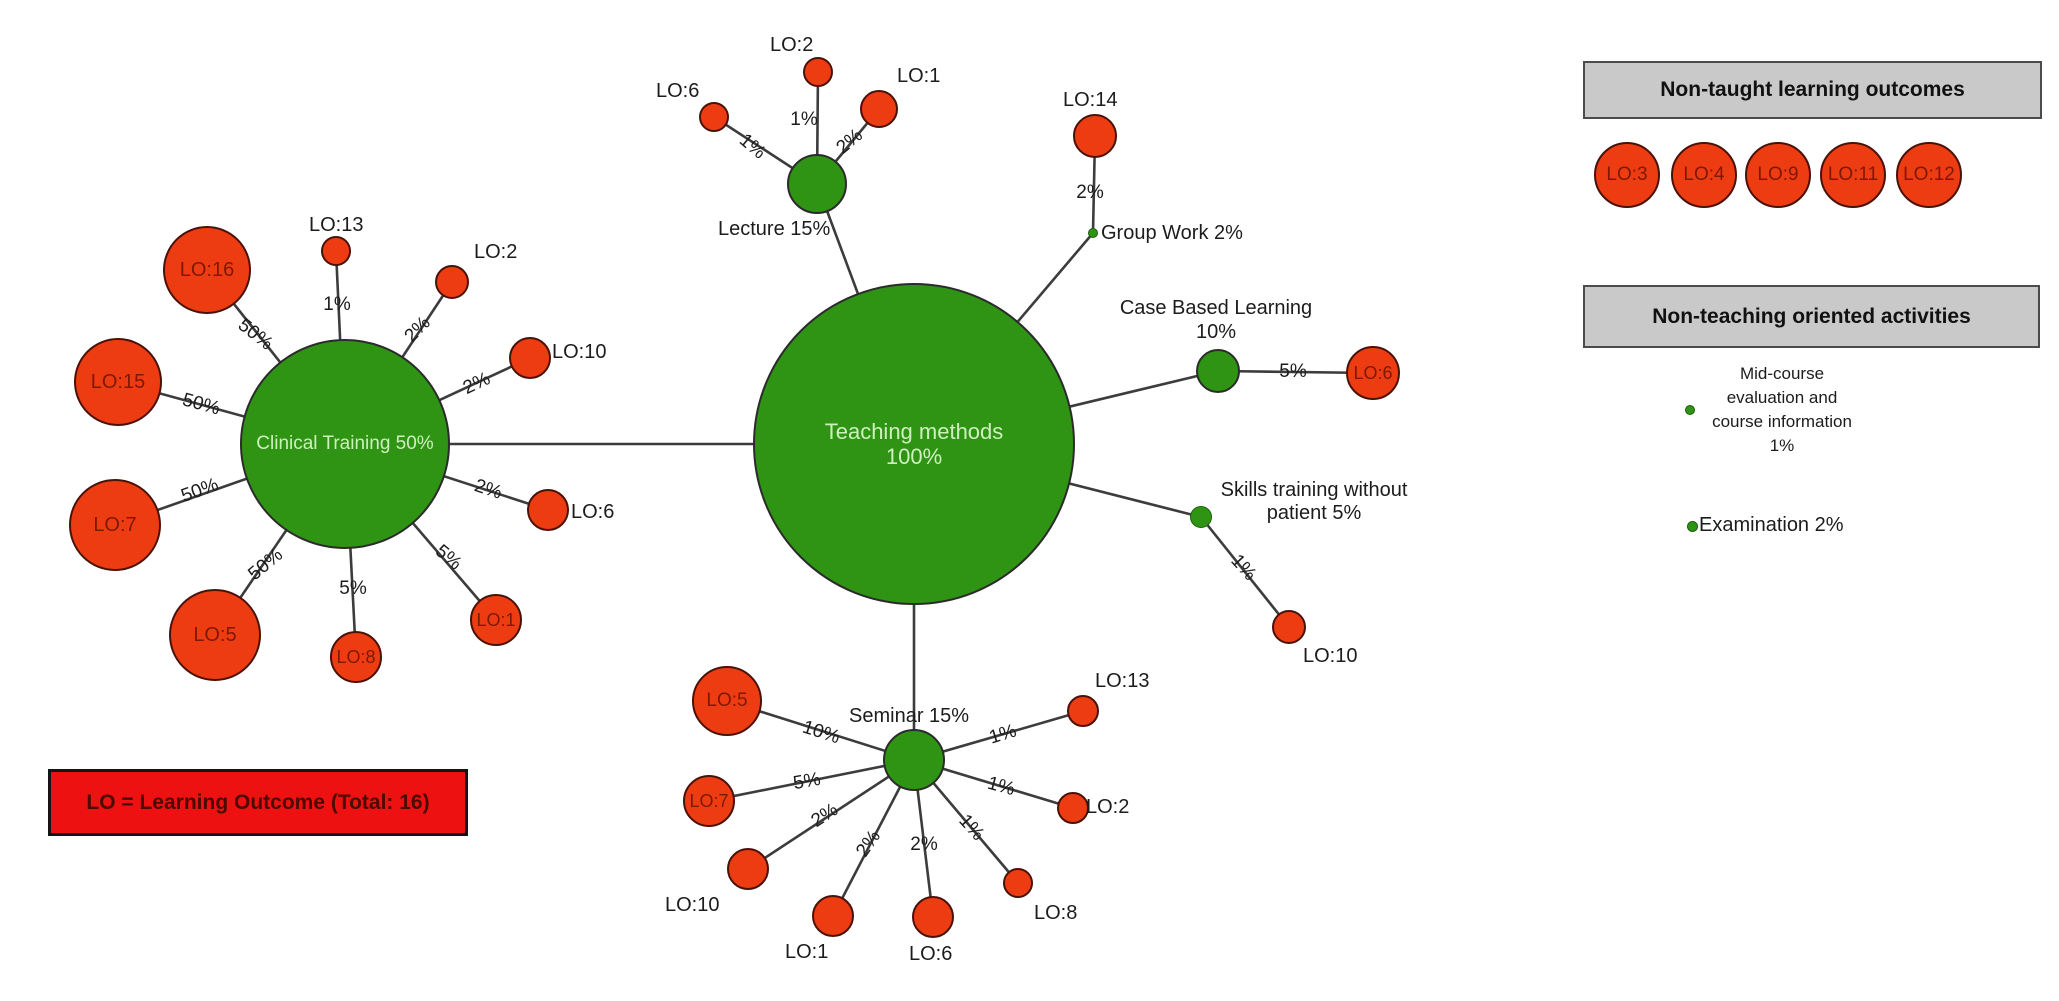 This screenshot has height=1001, width=2059. I want to click on node-casebased-lo6: LO:6, so click(1373, 373).